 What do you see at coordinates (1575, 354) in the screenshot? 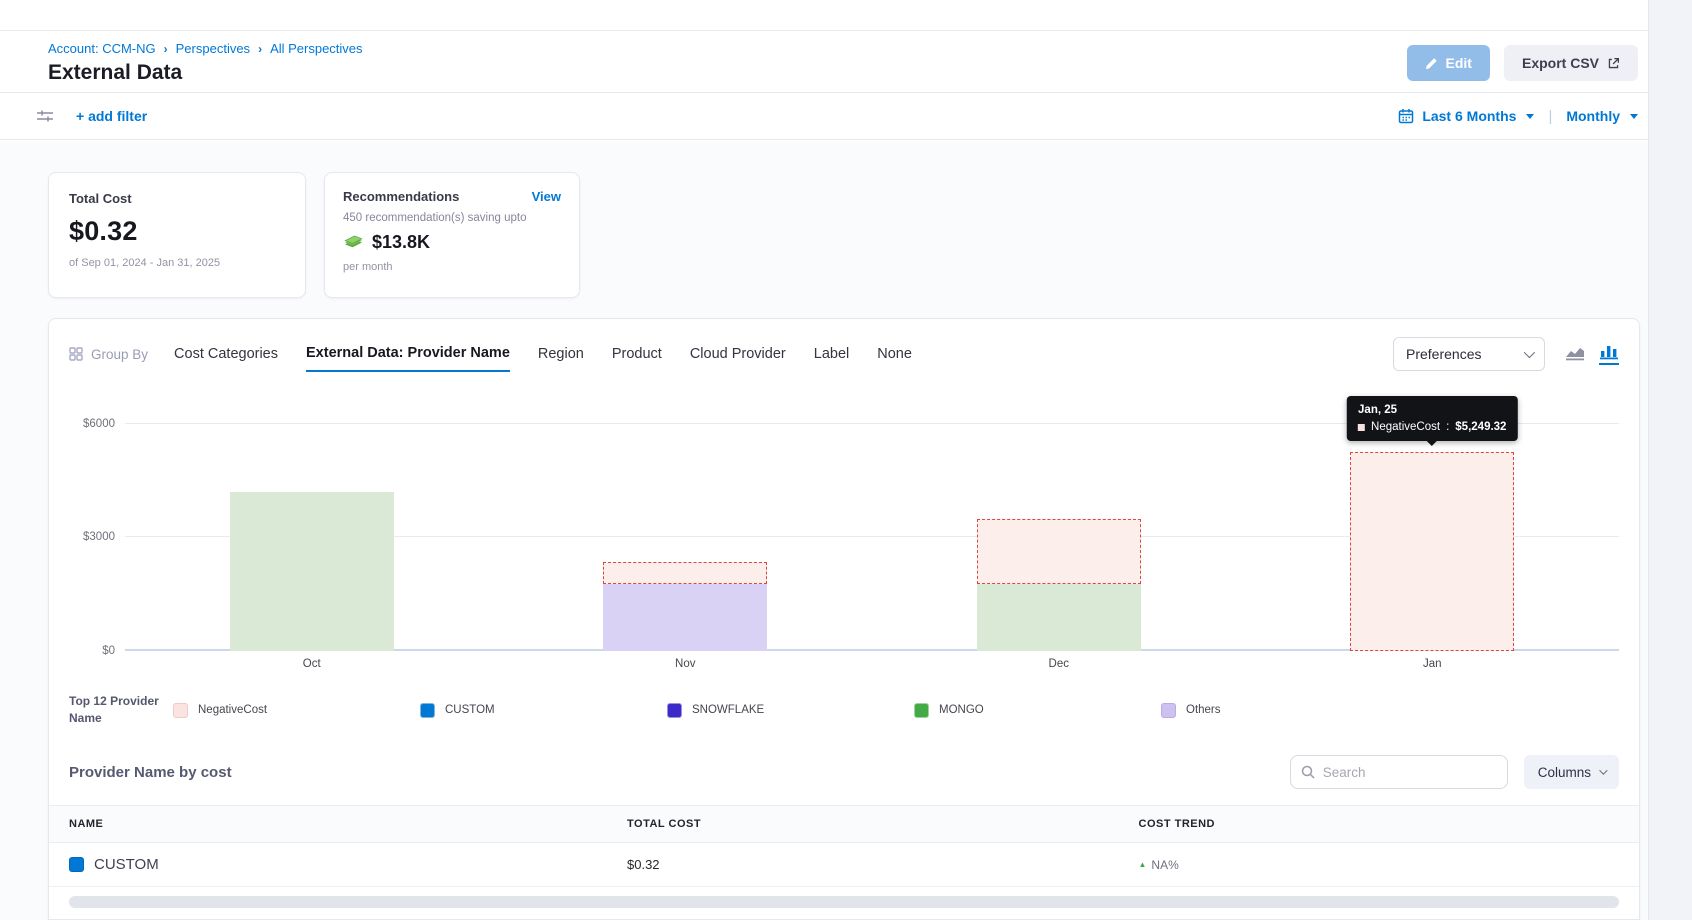
I see `area-chart-icon` at bounding box center [1575, 354].